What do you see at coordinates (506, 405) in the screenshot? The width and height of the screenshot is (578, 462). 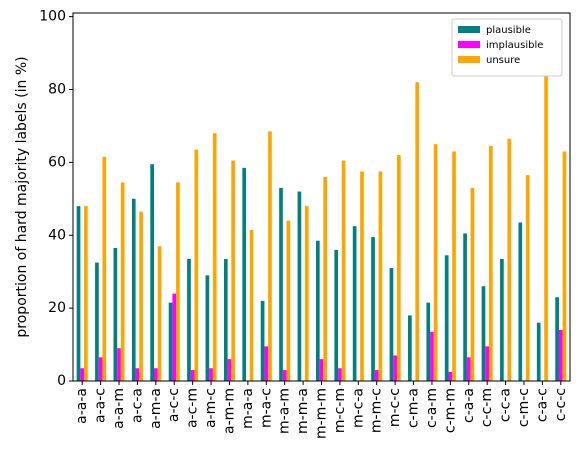 I see `x-tick-label: c-c-a` at bounding box center [506, 405].